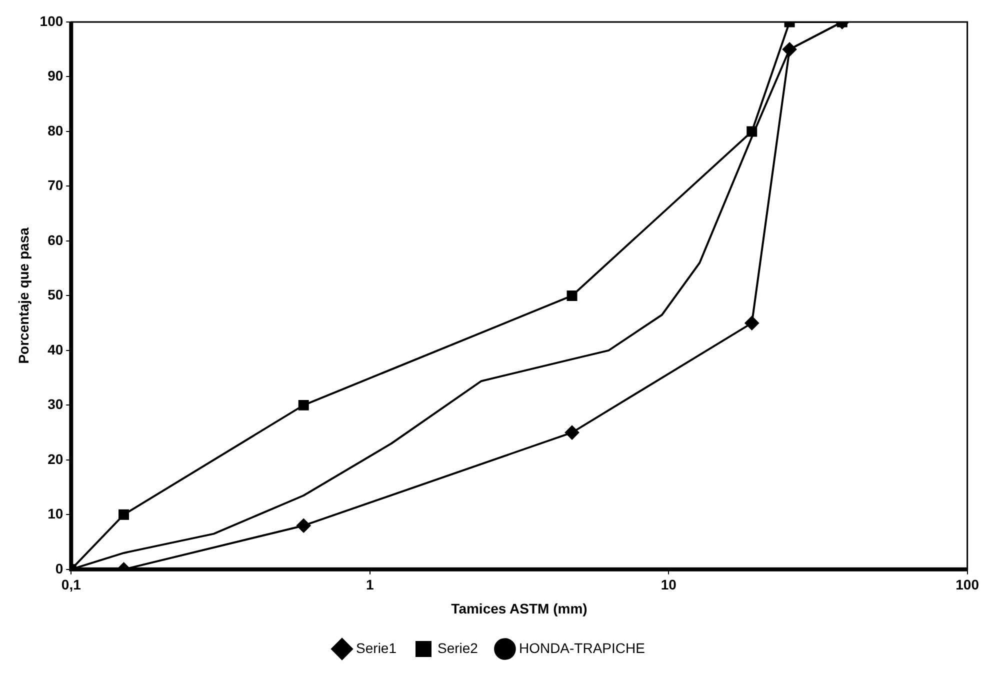 This screenshot has height=684, width=990. I want to click on y-tick-label: 80, so click(56, 130).